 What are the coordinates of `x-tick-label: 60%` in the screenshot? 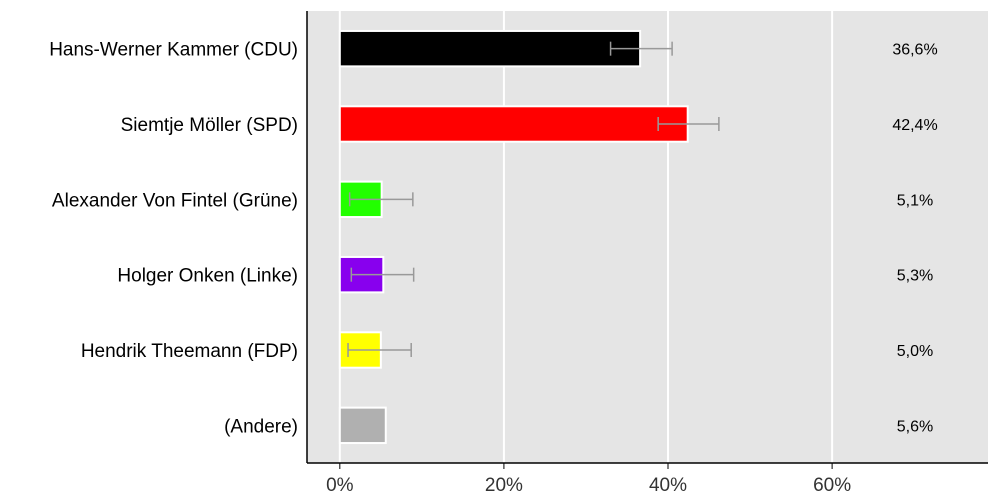 It's located at (832, 485).